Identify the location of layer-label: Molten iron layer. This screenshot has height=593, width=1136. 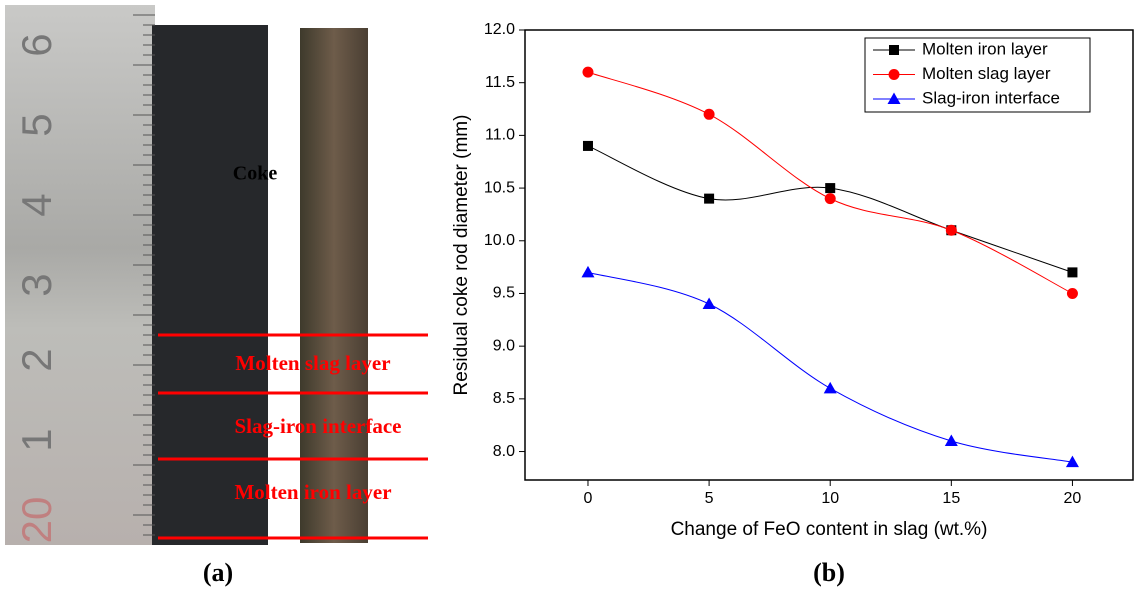
(312, 492).